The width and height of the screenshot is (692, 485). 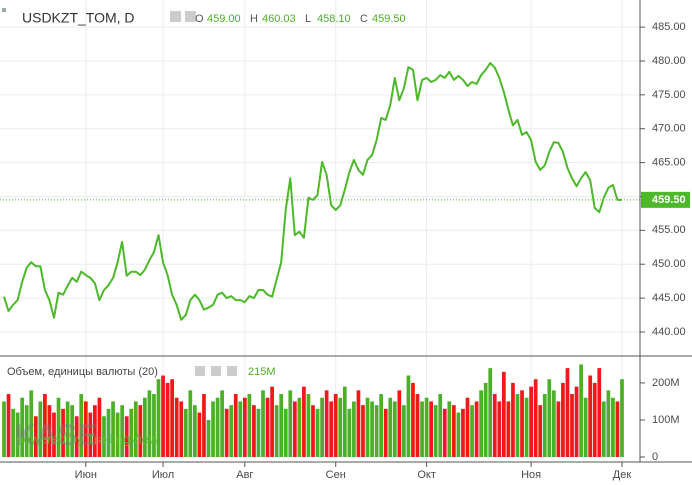 I want to click on watermark-brand: KASE, so click(x=55, y=435).